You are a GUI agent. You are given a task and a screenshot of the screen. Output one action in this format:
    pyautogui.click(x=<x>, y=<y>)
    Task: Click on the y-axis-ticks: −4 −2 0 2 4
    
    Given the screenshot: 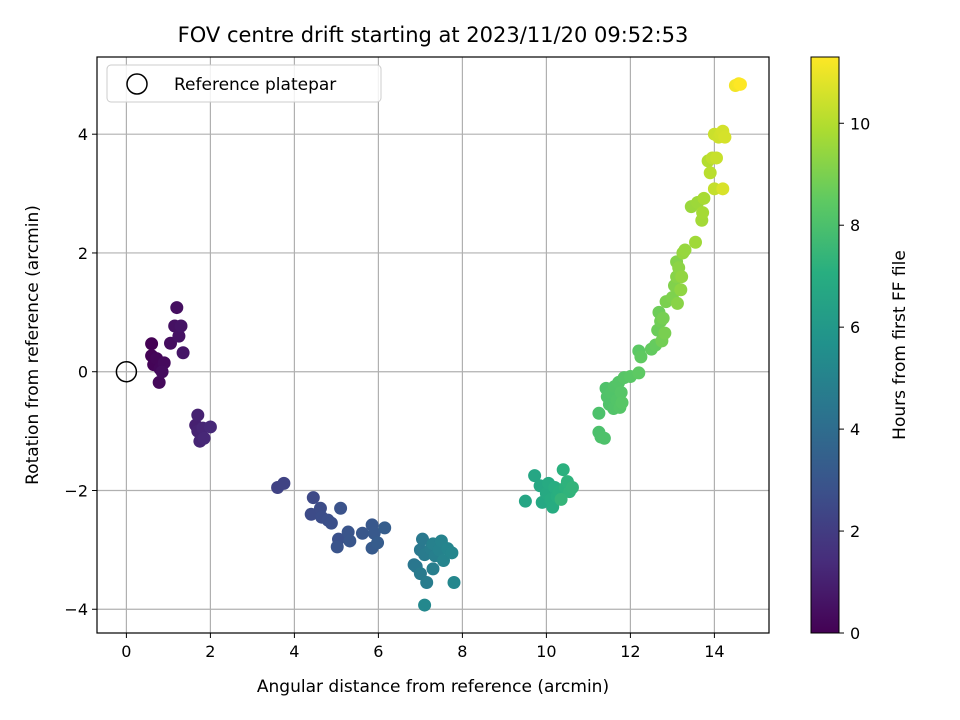 What is the action you would take?
    pyautogui.click(x=80, y=372)
    